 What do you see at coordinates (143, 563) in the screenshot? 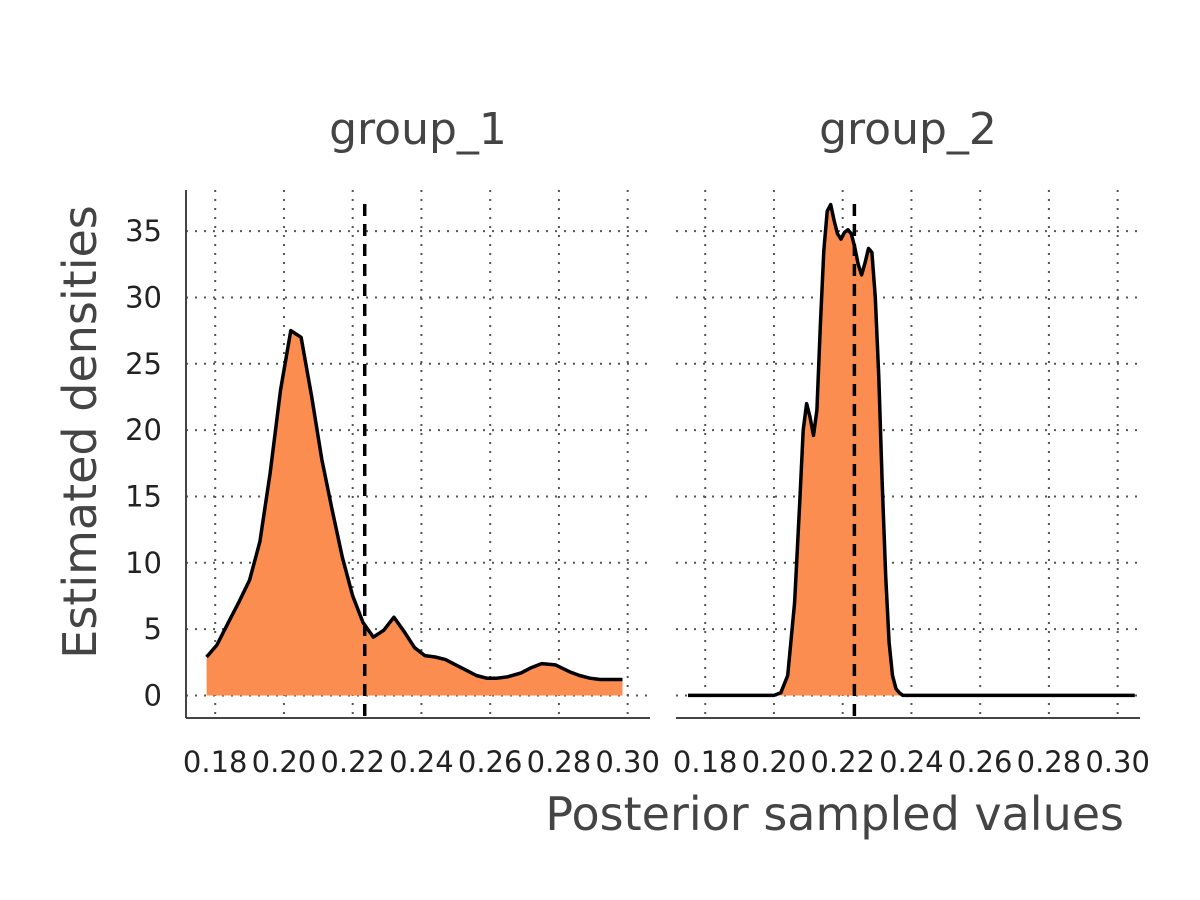
I see `y-tick-label: 10` at bounding box center [143, 563].